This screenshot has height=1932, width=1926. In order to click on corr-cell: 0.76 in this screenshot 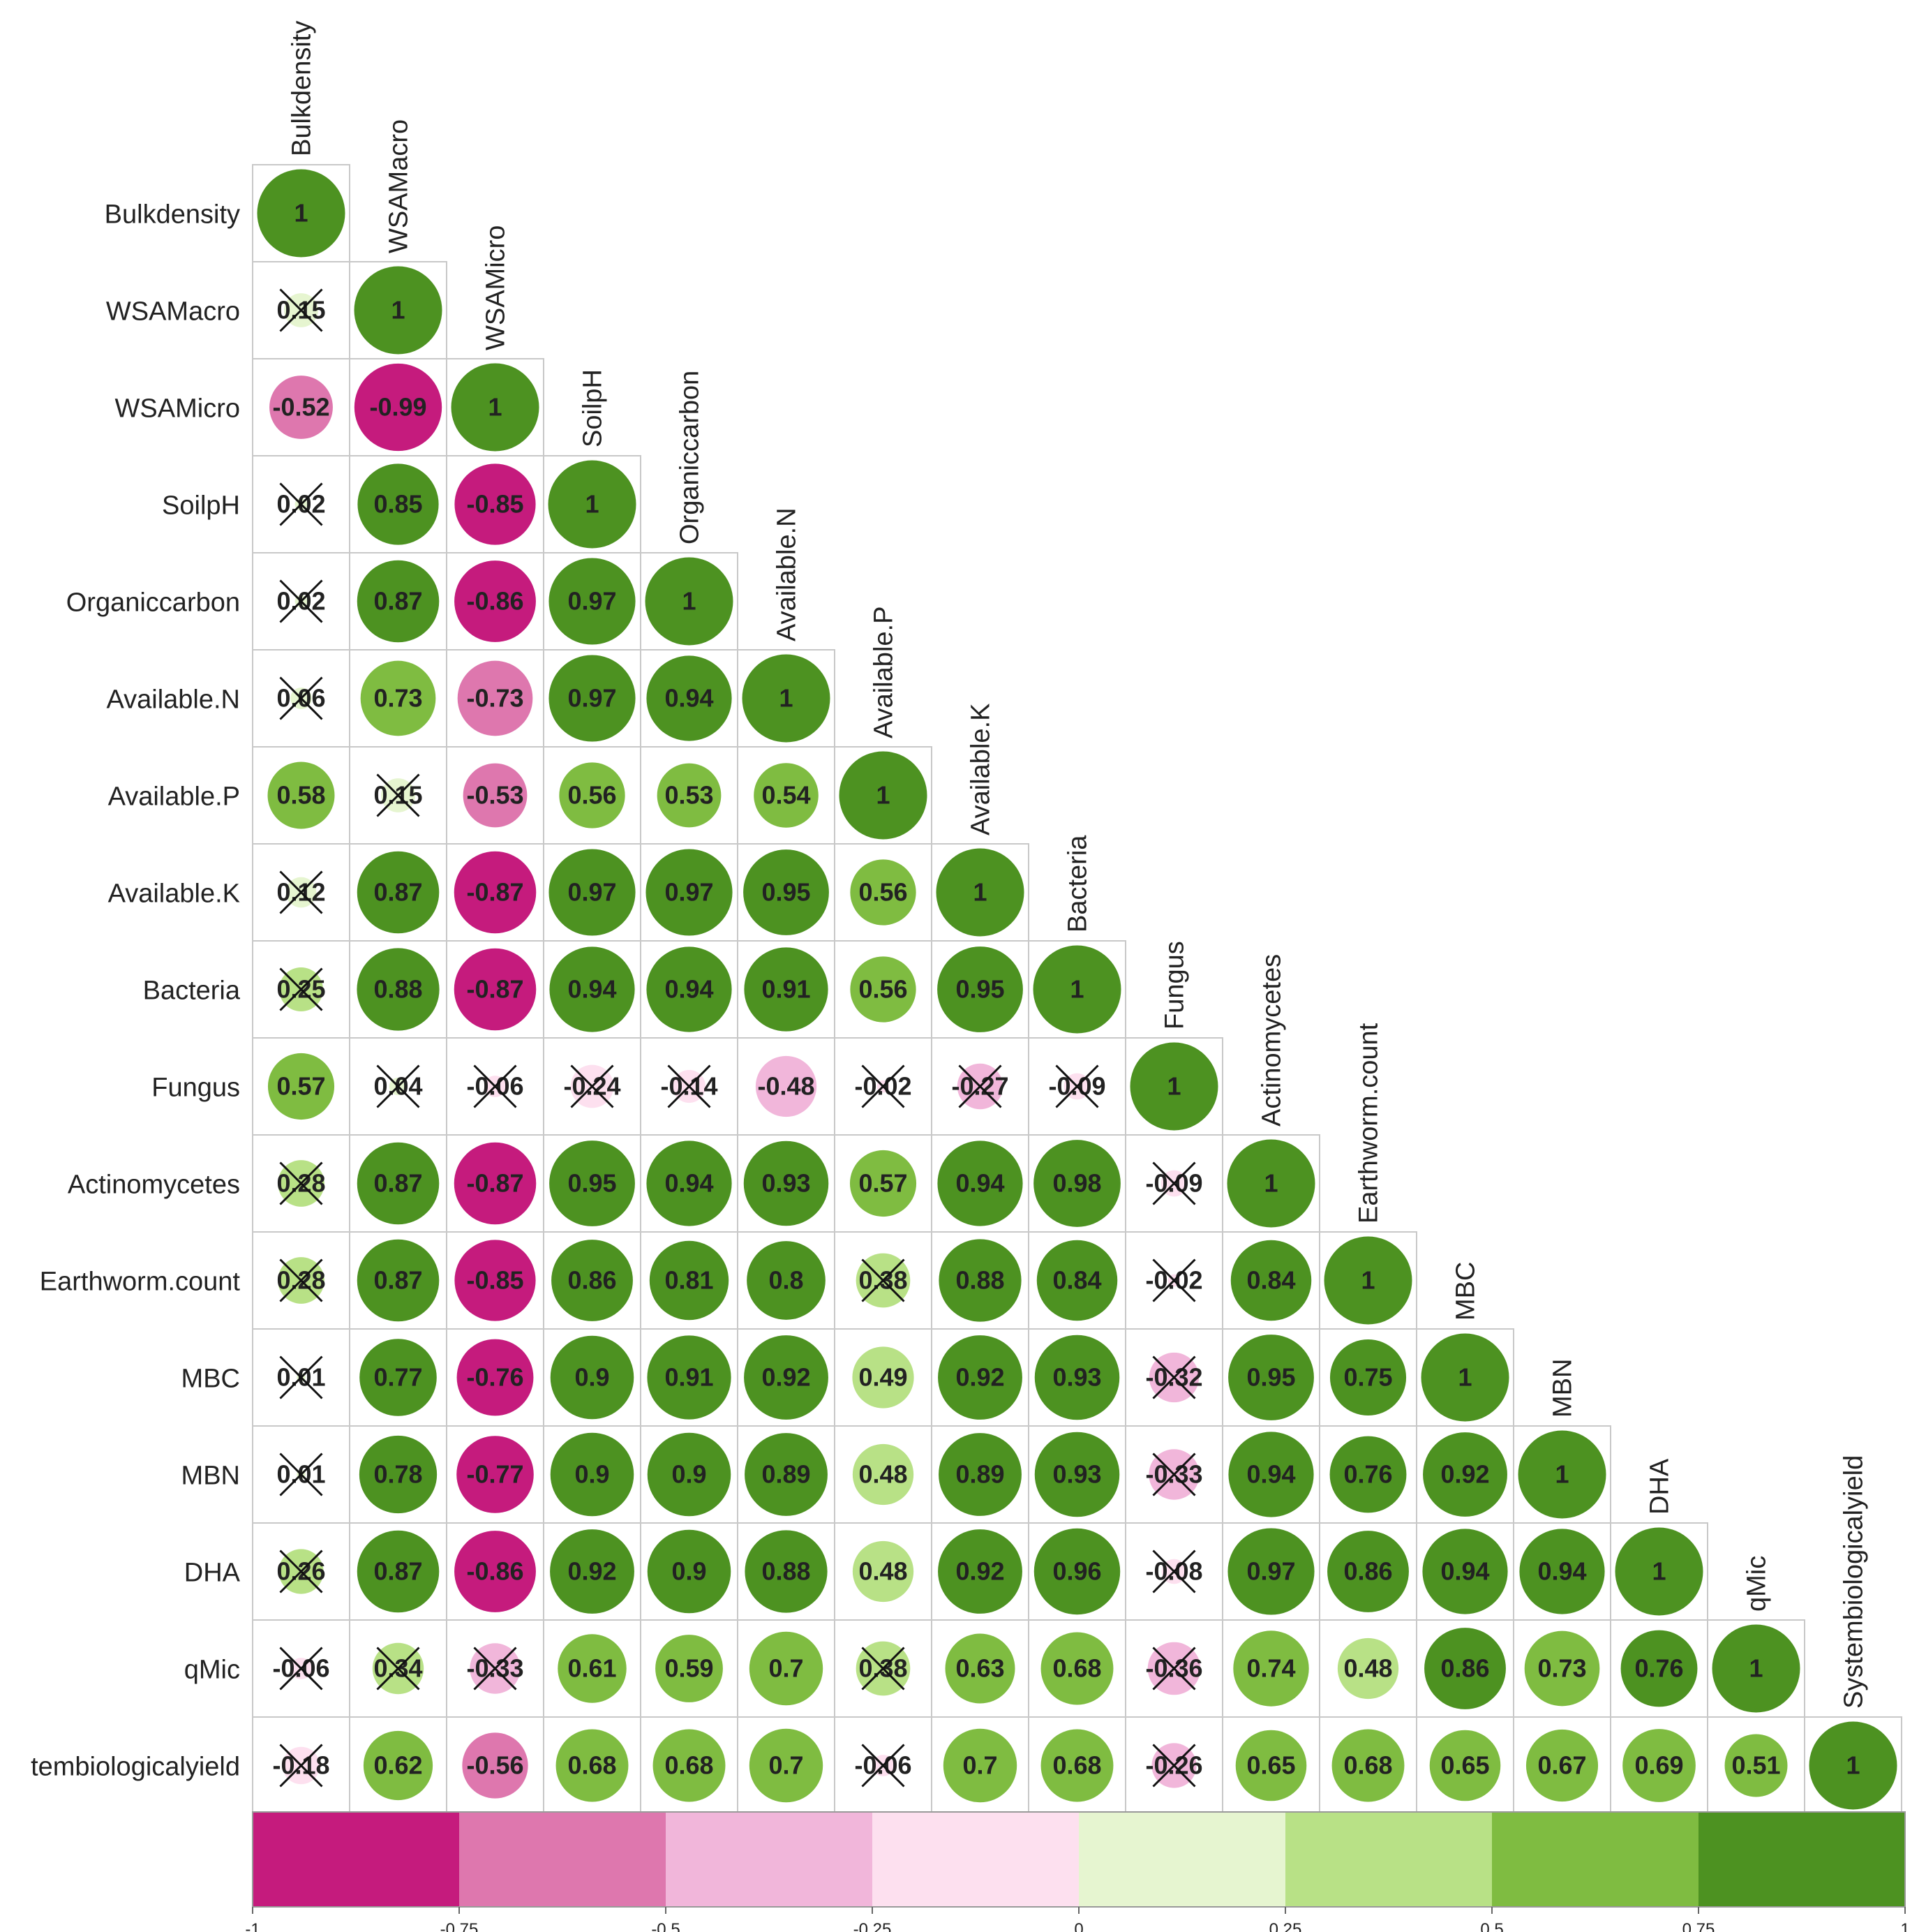, I will do `click(1659, 1668)`.